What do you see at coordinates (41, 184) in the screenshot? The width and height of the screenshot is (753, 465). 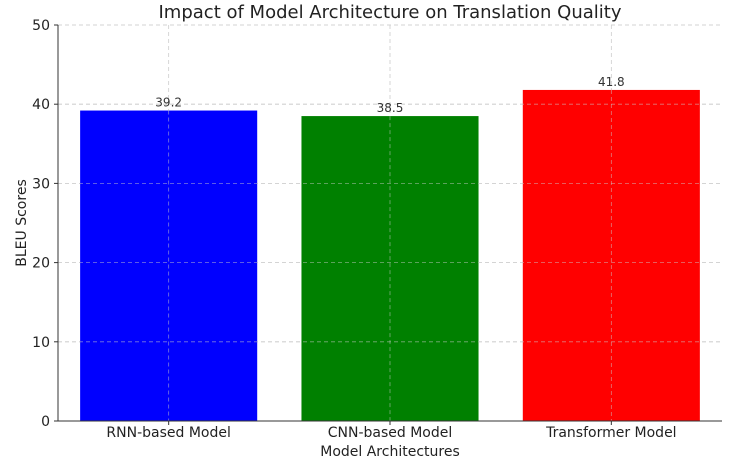 I see `y-tick-label: 30` at bounding box center [41, 184].